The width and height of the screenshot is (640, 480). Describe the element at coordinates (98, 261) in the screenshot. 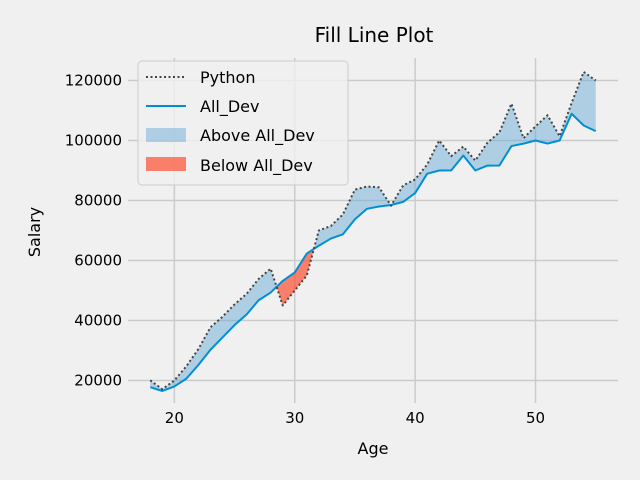

I see `y-tick-label: 60000` at that location.